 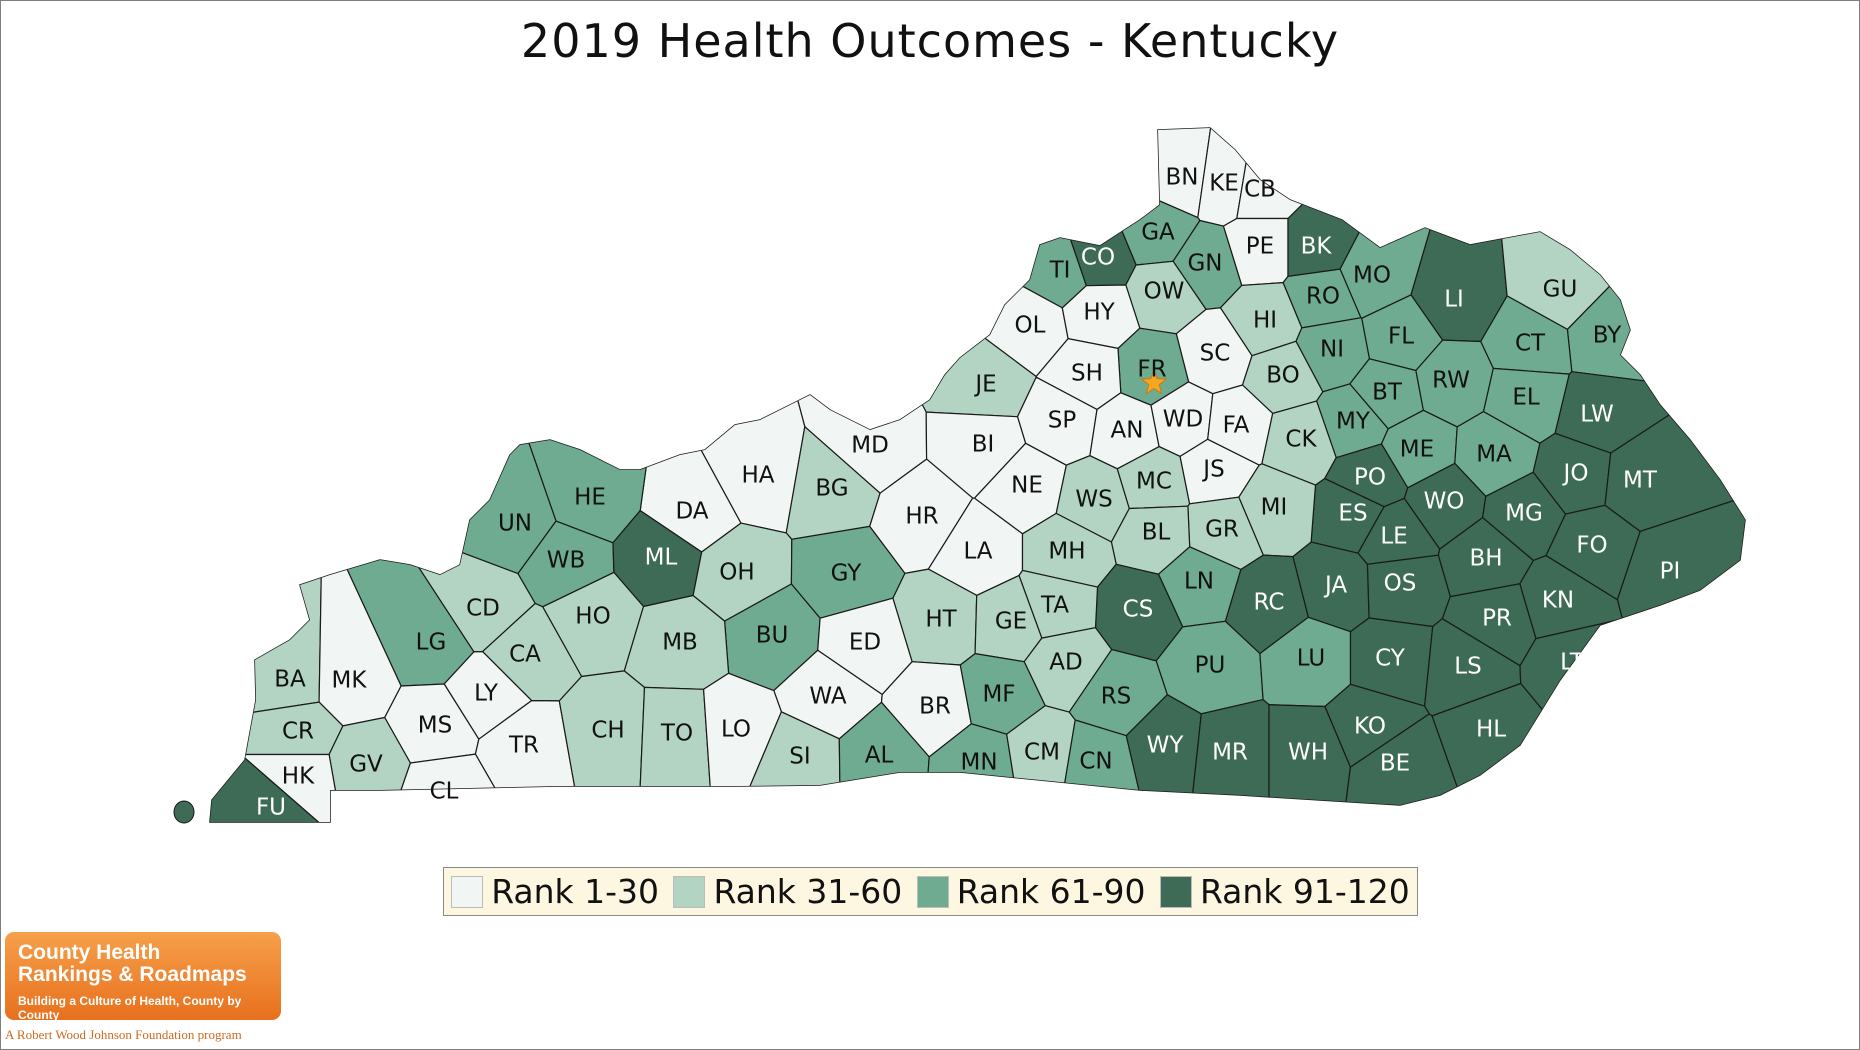 I want to click on county-label-bu: BU, so click(x=772, y=636).